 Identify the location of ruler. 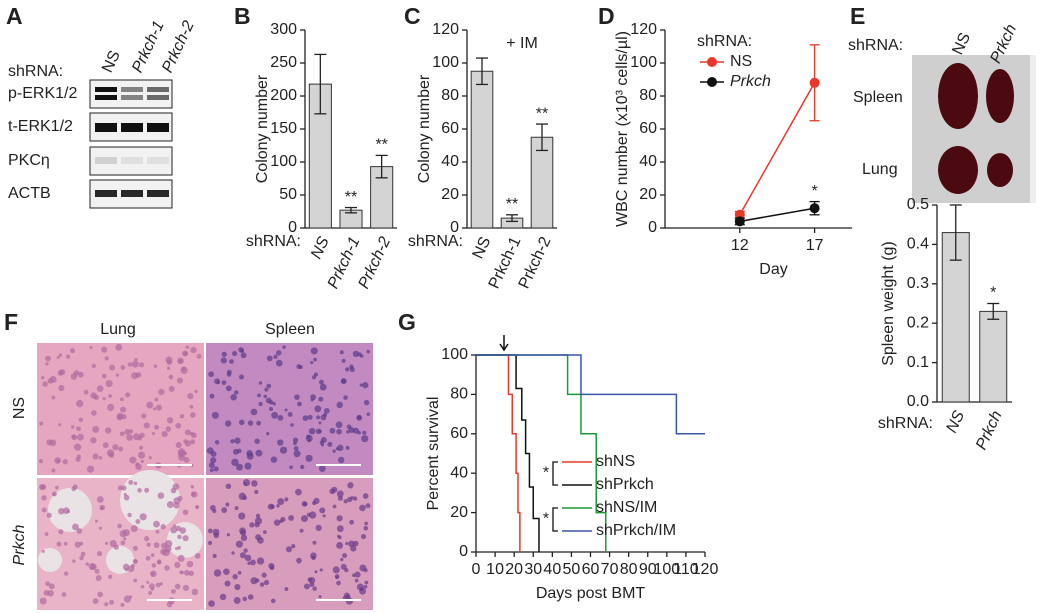
(1033, 129).